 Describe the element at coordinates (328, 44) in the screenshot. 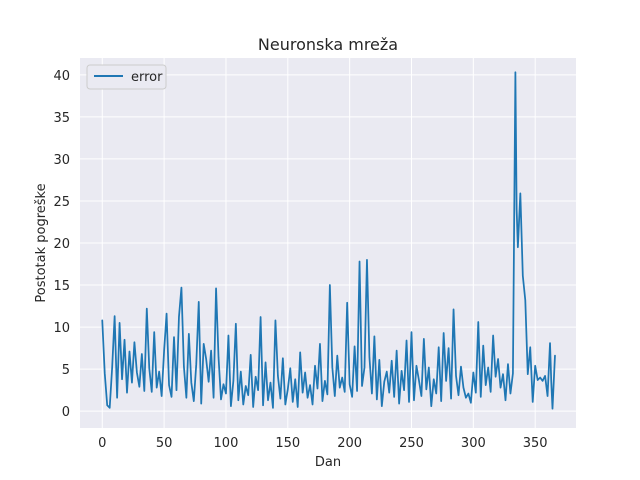

I see `chart-title: Neuronska mreža` at that location.